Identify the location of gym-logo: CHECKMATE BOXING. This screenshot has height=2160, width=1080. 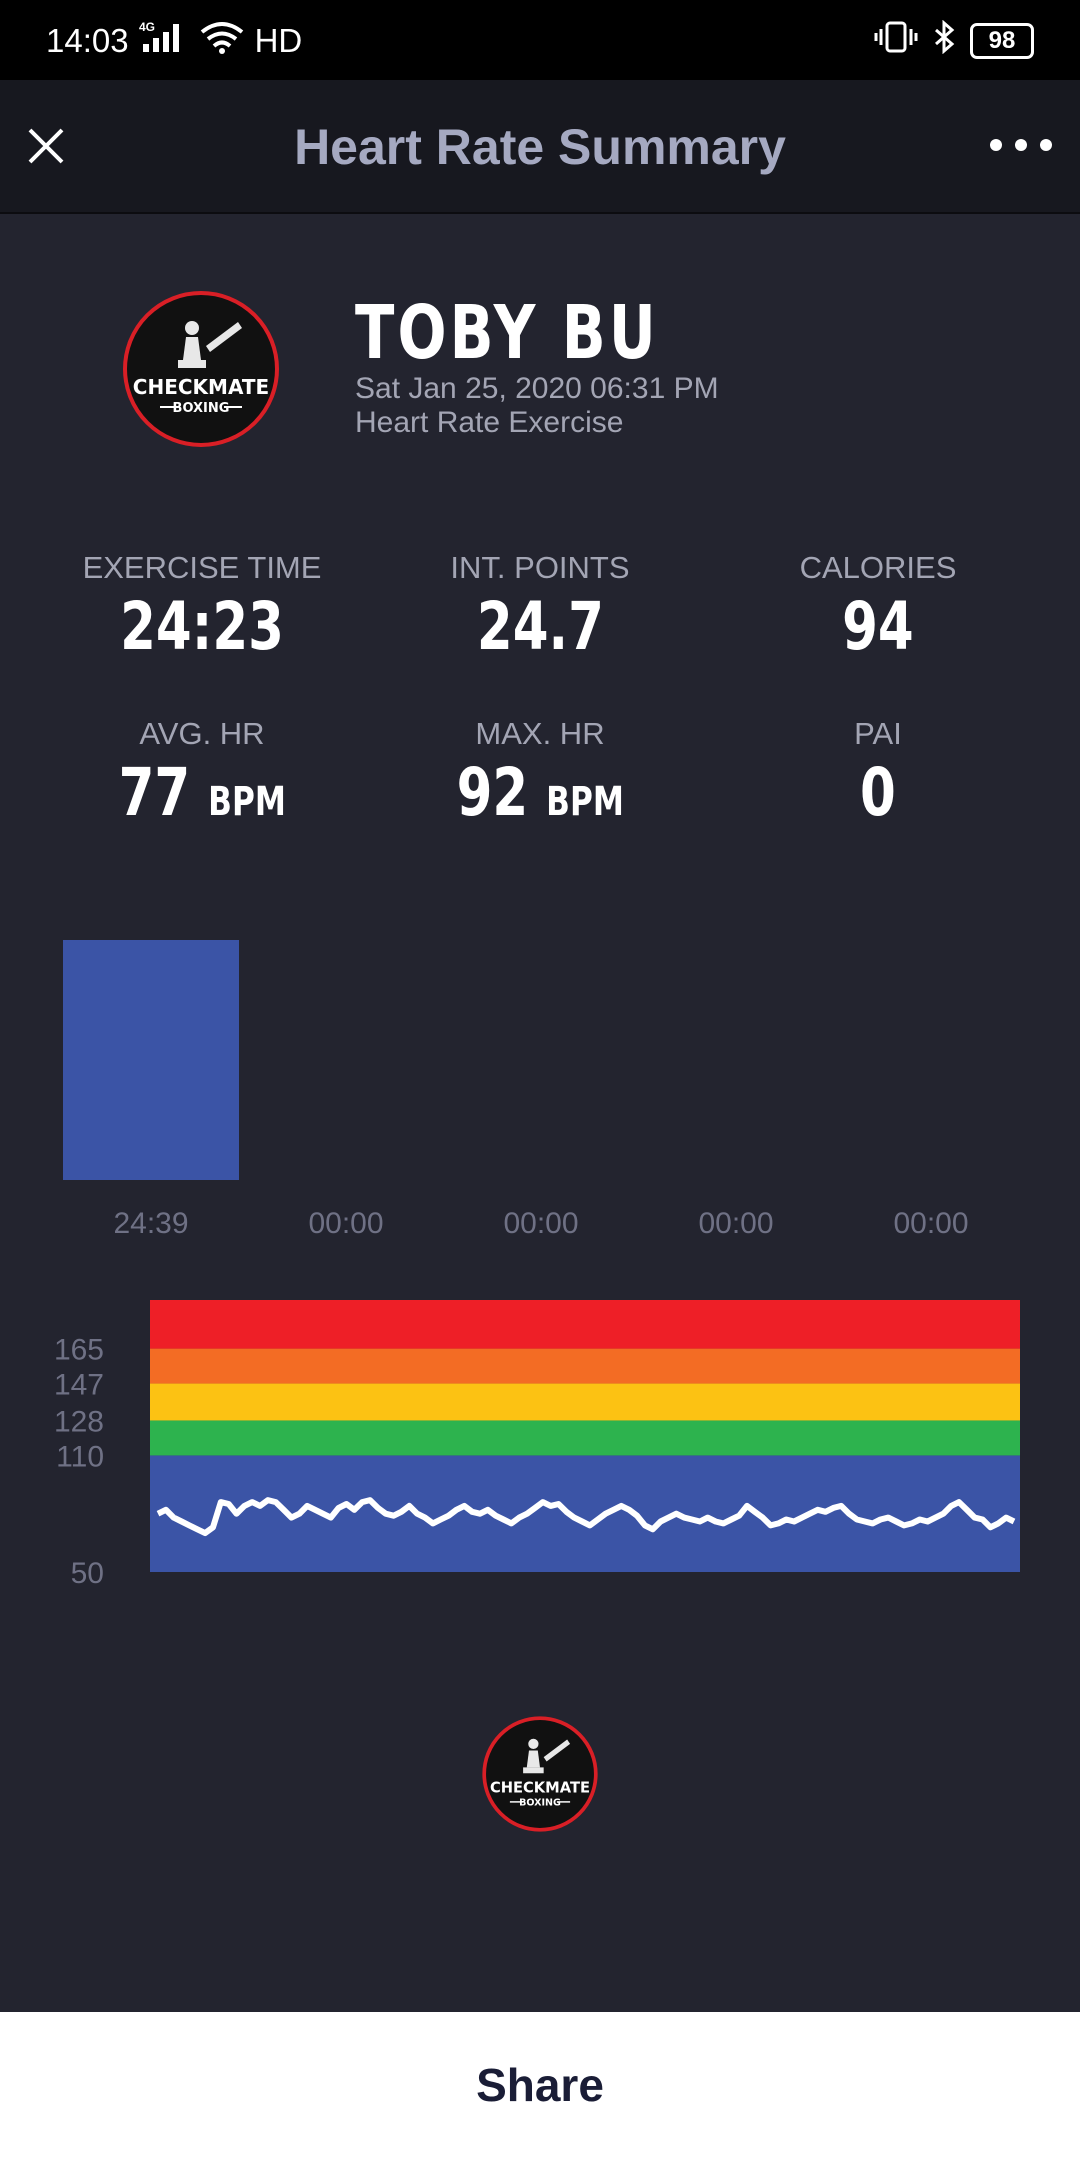
(201, 369).